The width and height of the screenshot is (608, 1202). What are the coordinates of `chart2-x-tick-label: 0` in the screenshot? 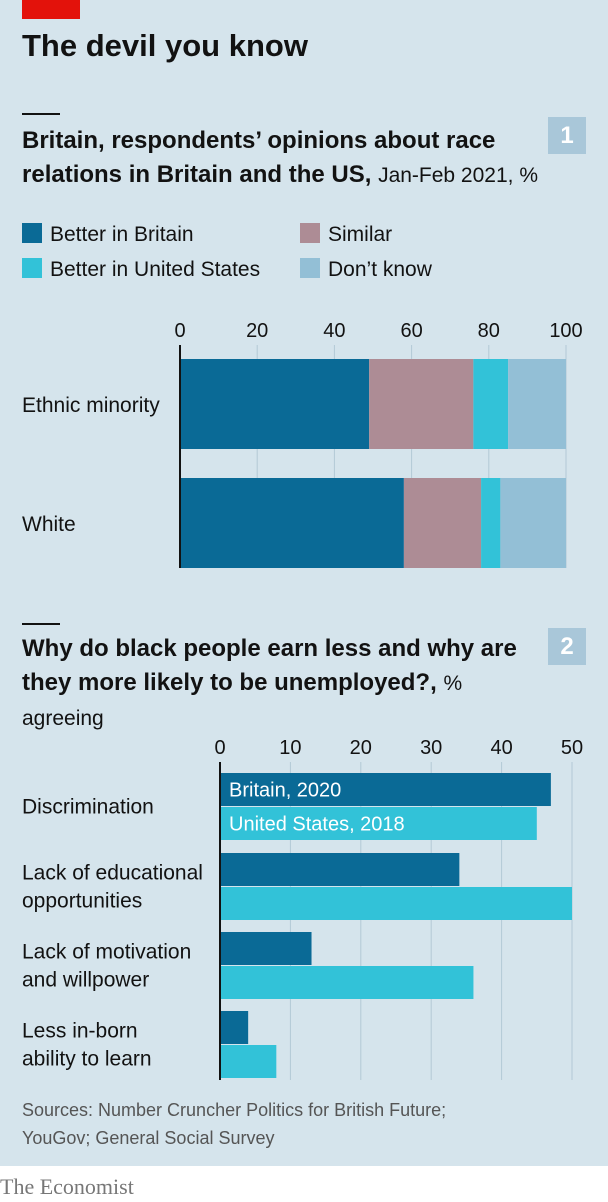 It's located at (219, 748).